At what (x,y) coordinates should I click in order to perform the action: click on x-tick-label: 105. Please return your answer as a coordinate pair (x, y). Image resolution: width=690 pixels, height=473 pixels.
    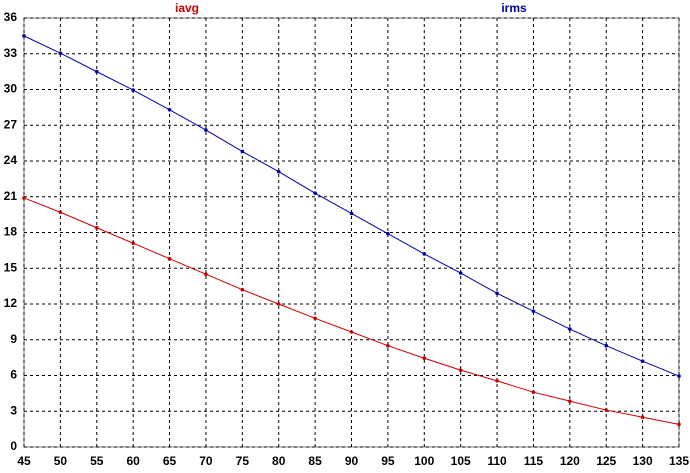
    Looking at the image, I should click on (461, 461).